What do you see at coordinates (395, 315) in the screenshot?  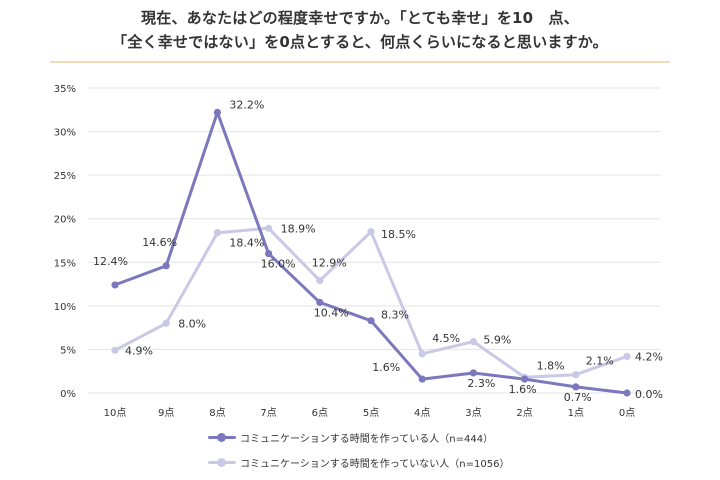 I see `data-label: 8.3%` at bounding box center [395, 315].